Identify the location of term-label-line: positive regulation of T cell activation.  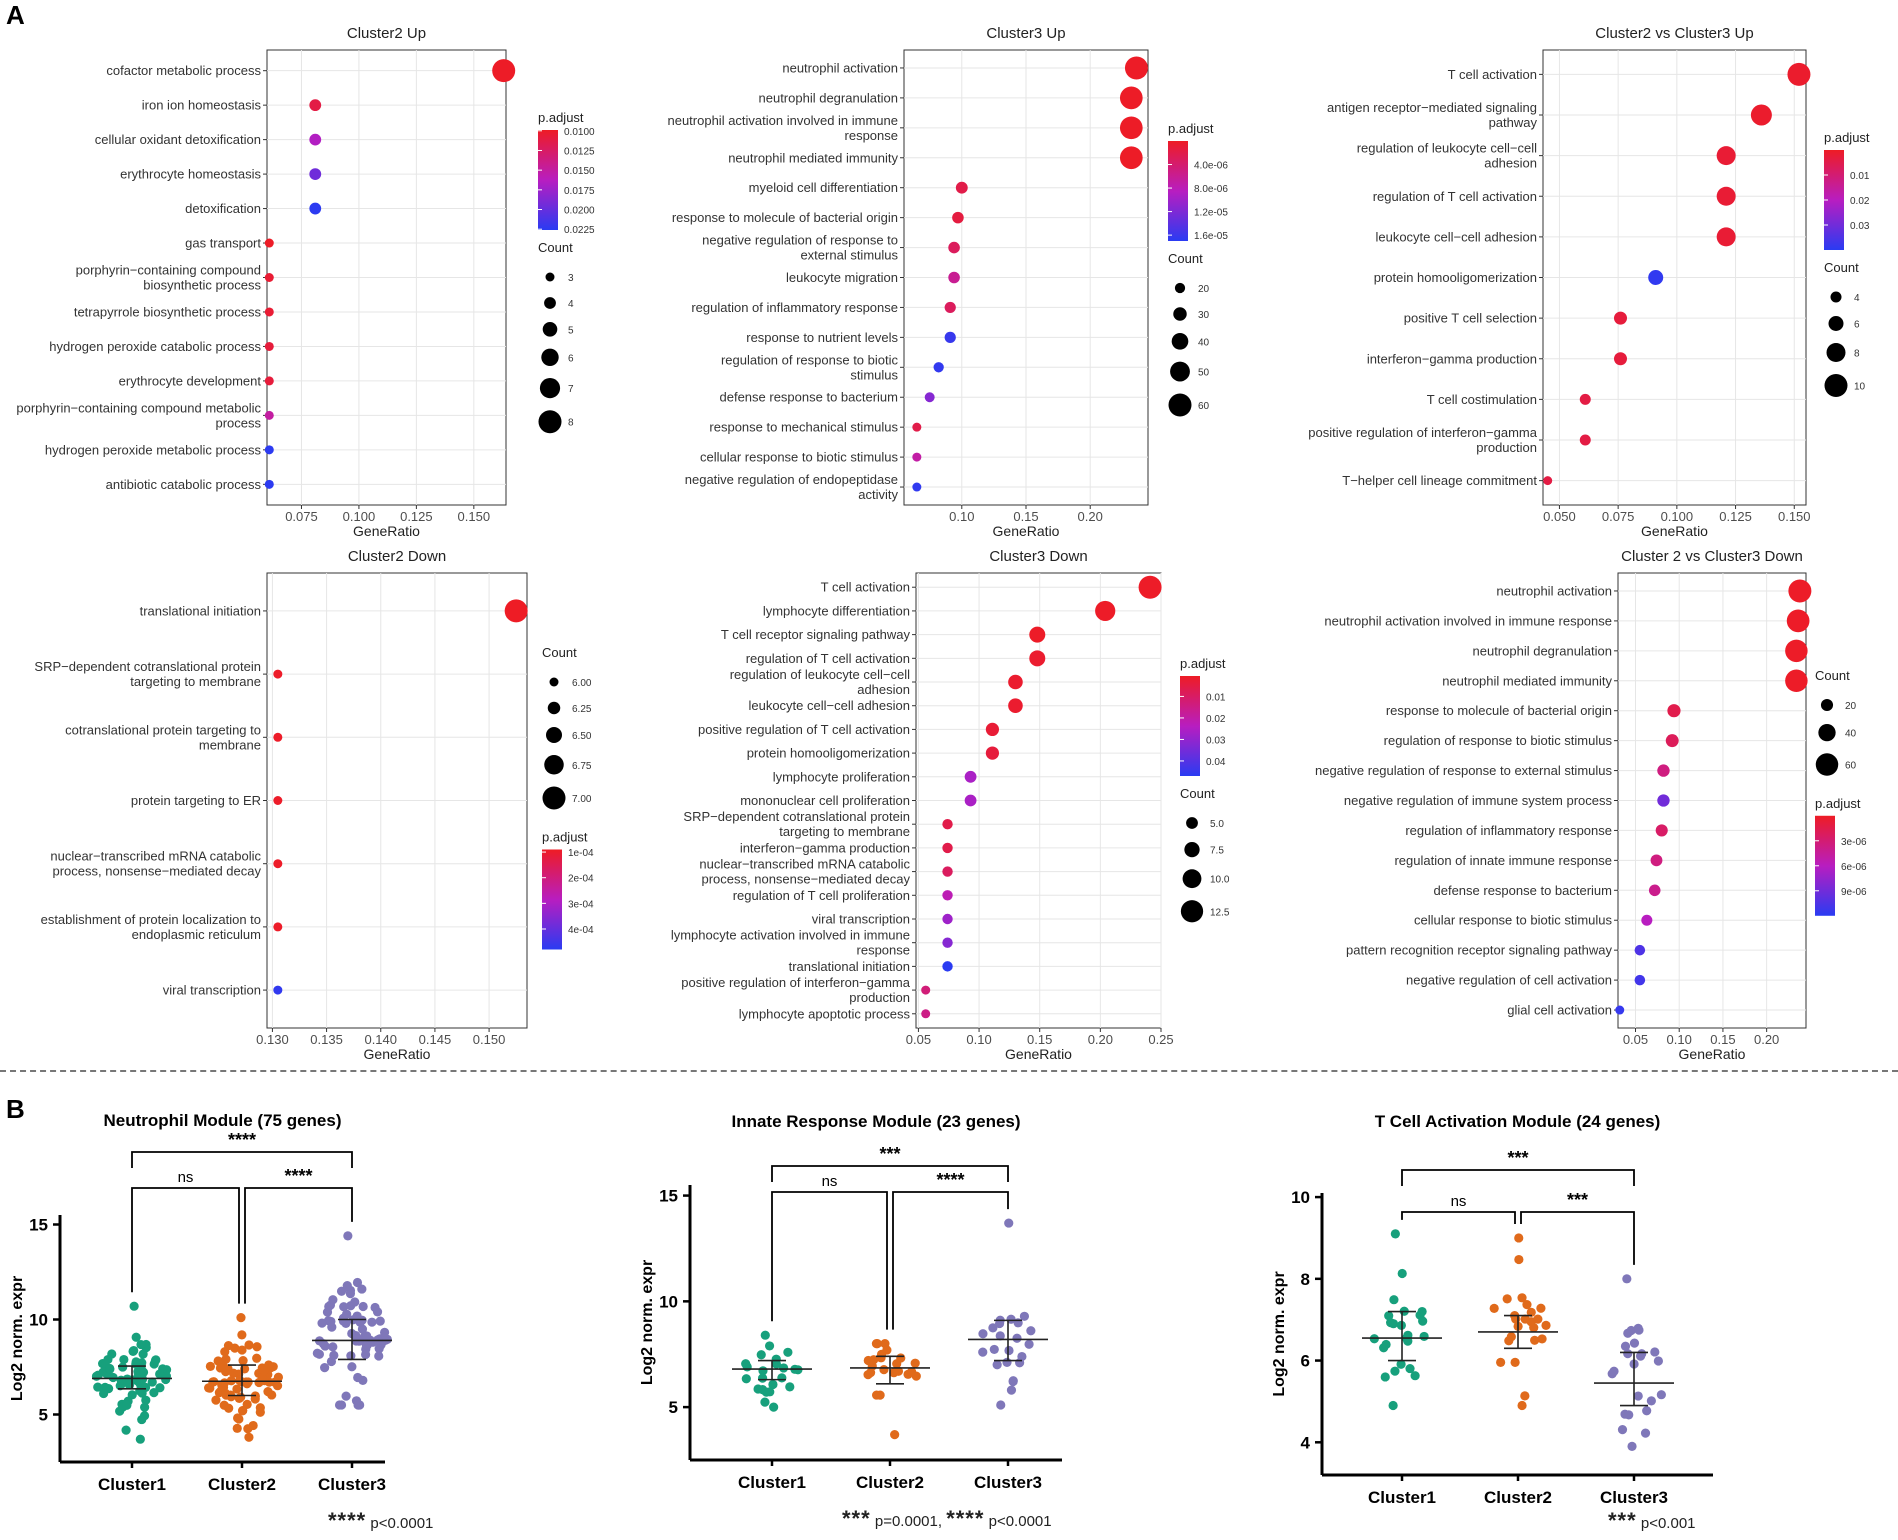
(804, 729).